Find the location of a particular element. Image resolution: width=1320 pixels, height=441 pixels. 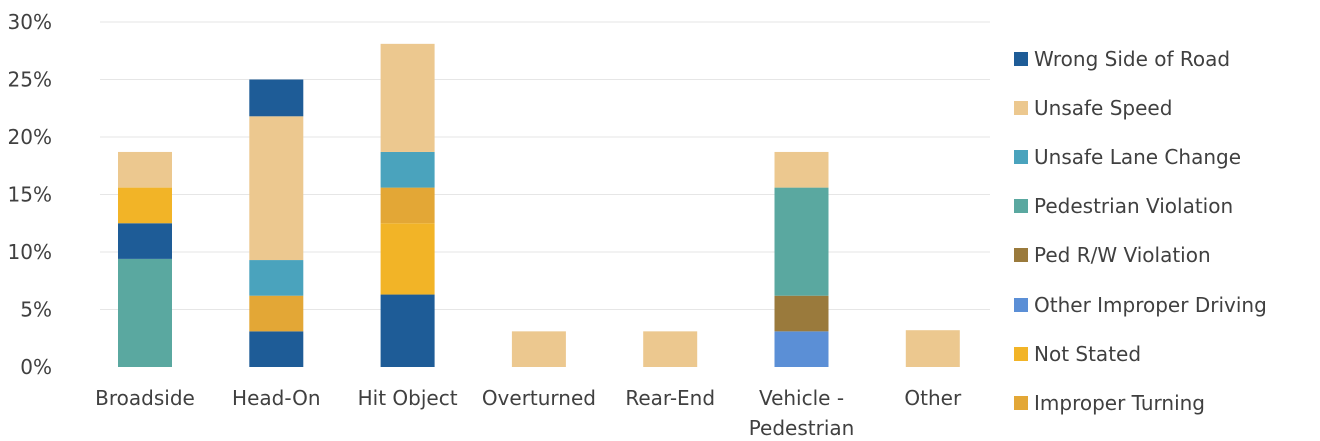

x-category-label: Head-On is located at coordinates (276, 398).